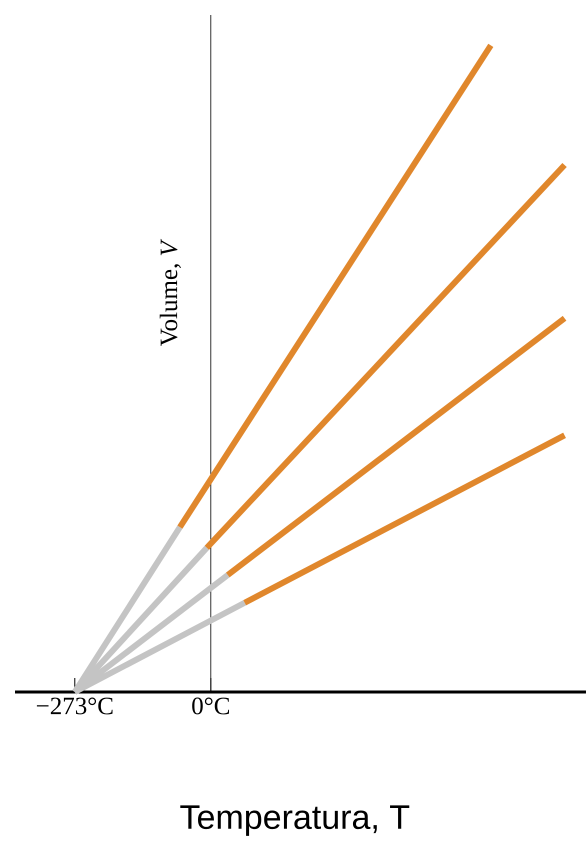 The height and width of the screenshot is (844, 586). I want to click on x-tick-label: −273°C, so click(74, 706).